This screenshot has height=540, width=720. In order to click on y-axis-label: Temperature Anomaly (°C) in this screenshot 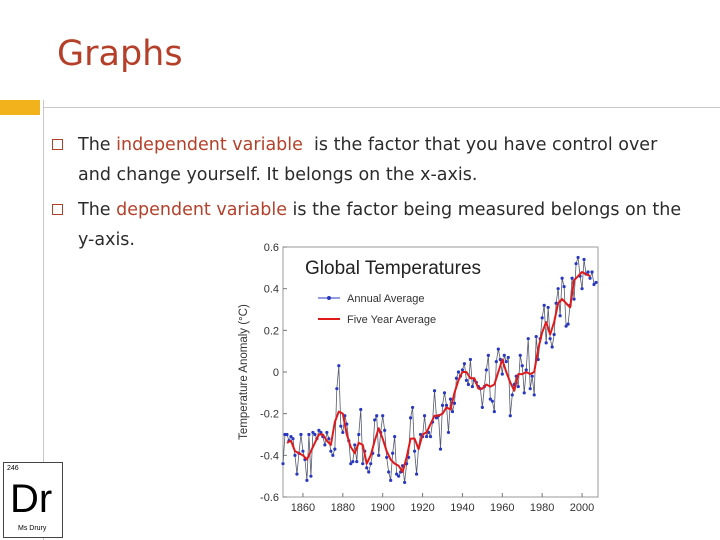, I will do `click(244, 372)`.